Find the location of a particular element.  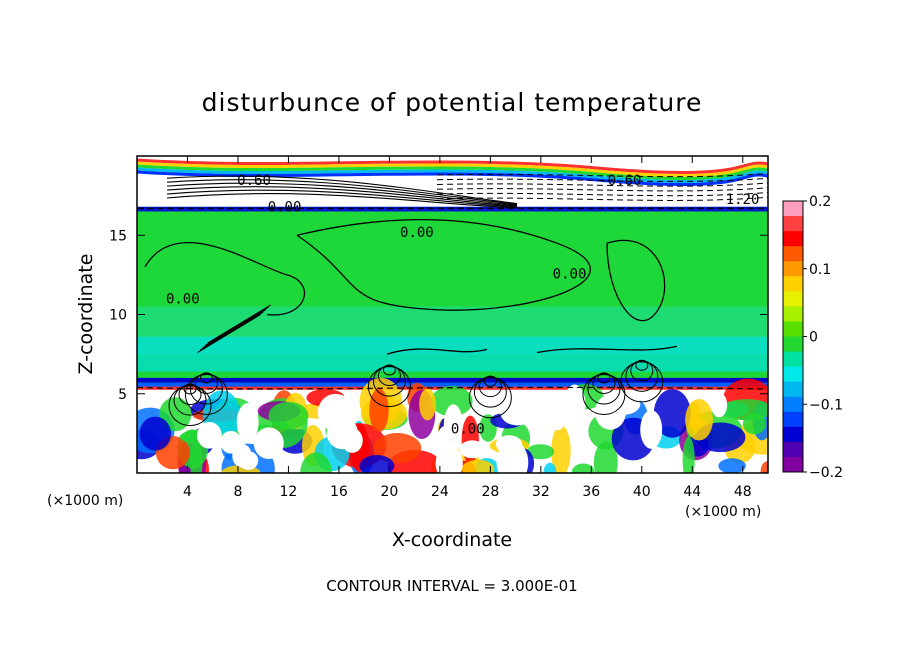

contour-label: -0.60 is located at coordinates (620, 181).